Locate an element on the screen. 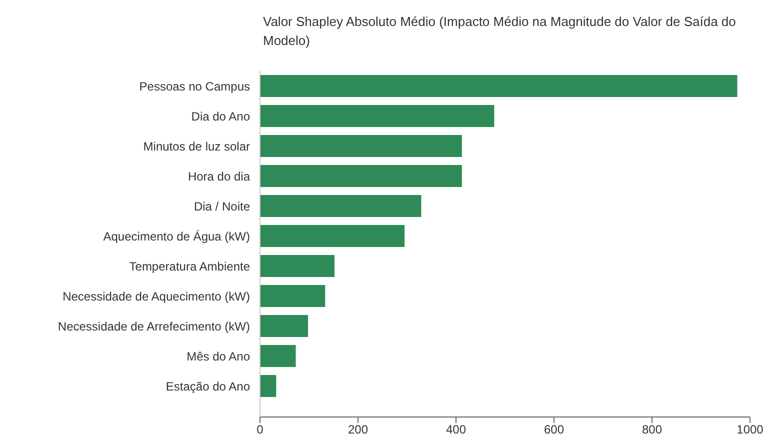 This screenshot has height=448, width=765. y-tick-label: Aquecimento de Água (kW) is located at coordinates (176, 236).